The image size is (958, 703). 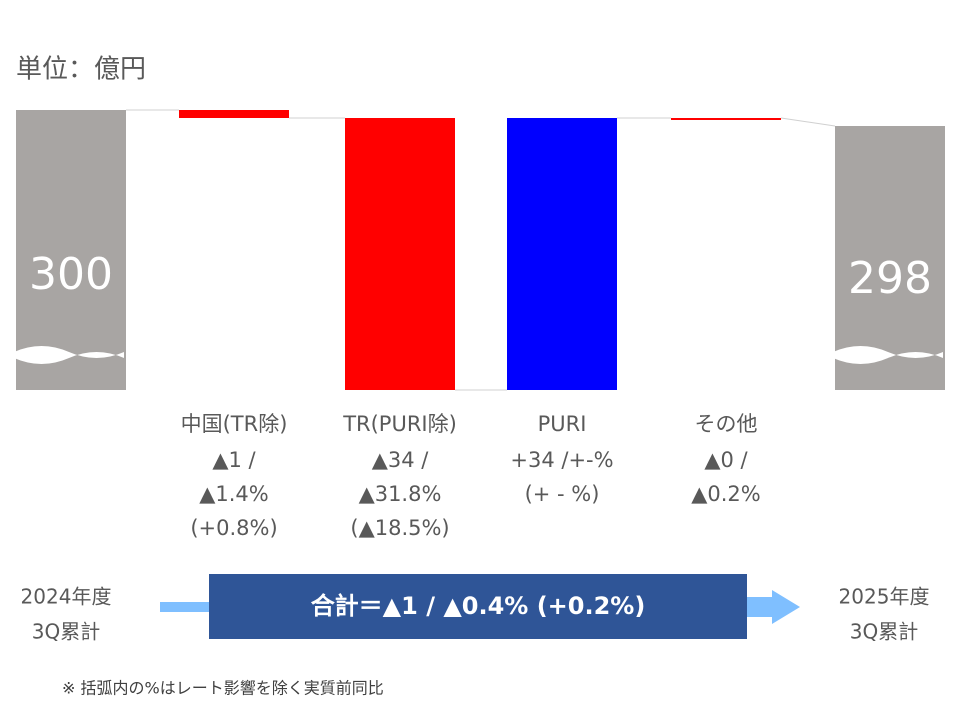 What do you see at coordinates (71, 274) in the screenshot?
I see `total-value: 300` at bounding box center [71, 274].